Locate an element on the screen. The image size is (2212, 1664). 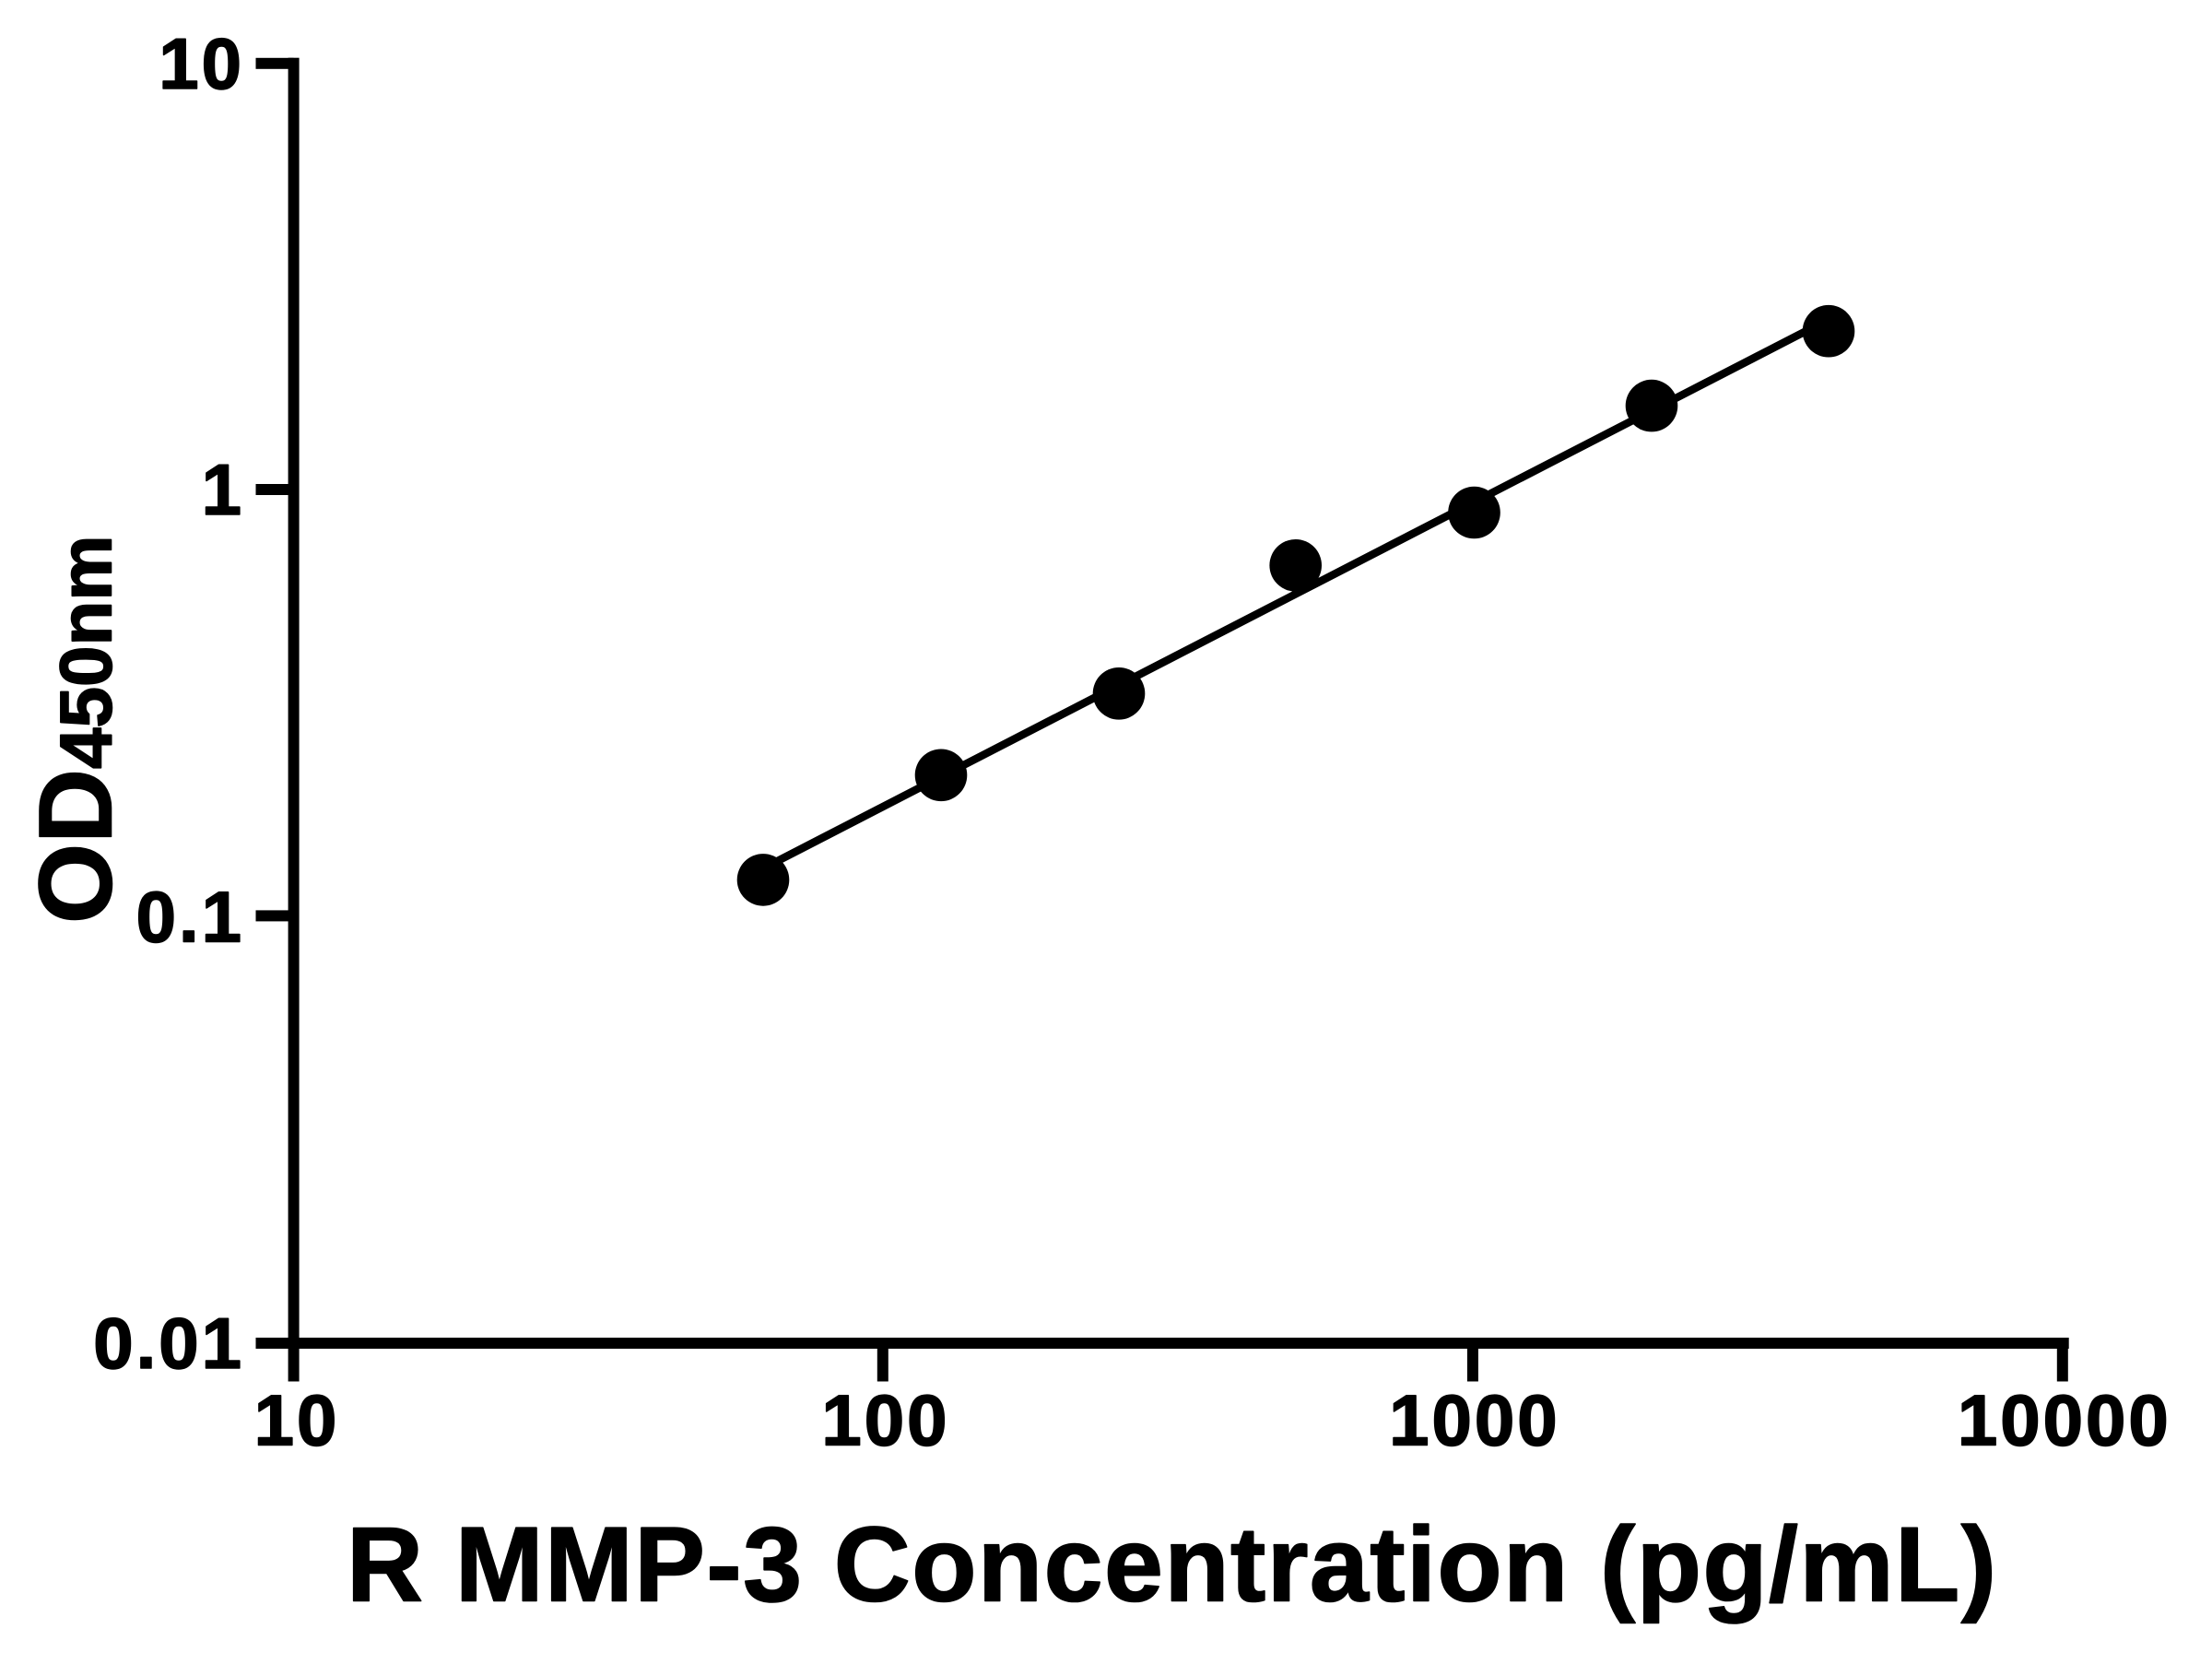
svg-text: OD450nm is located at coordinates (76, 730).